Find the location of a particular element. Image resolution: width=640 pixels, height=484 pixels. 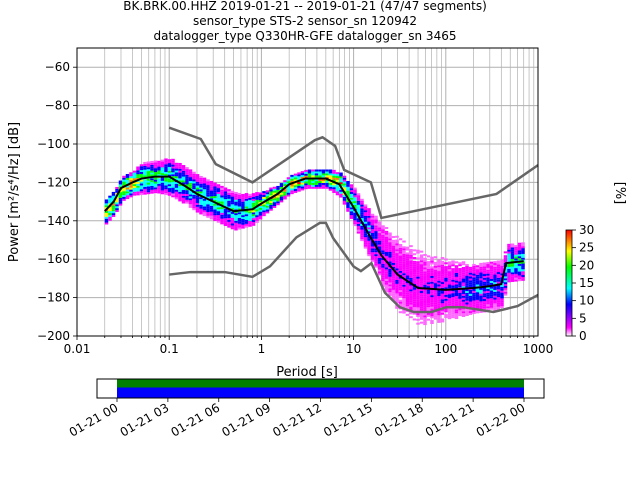

timeline-bar-bottom is located at coordinates (320, 392).